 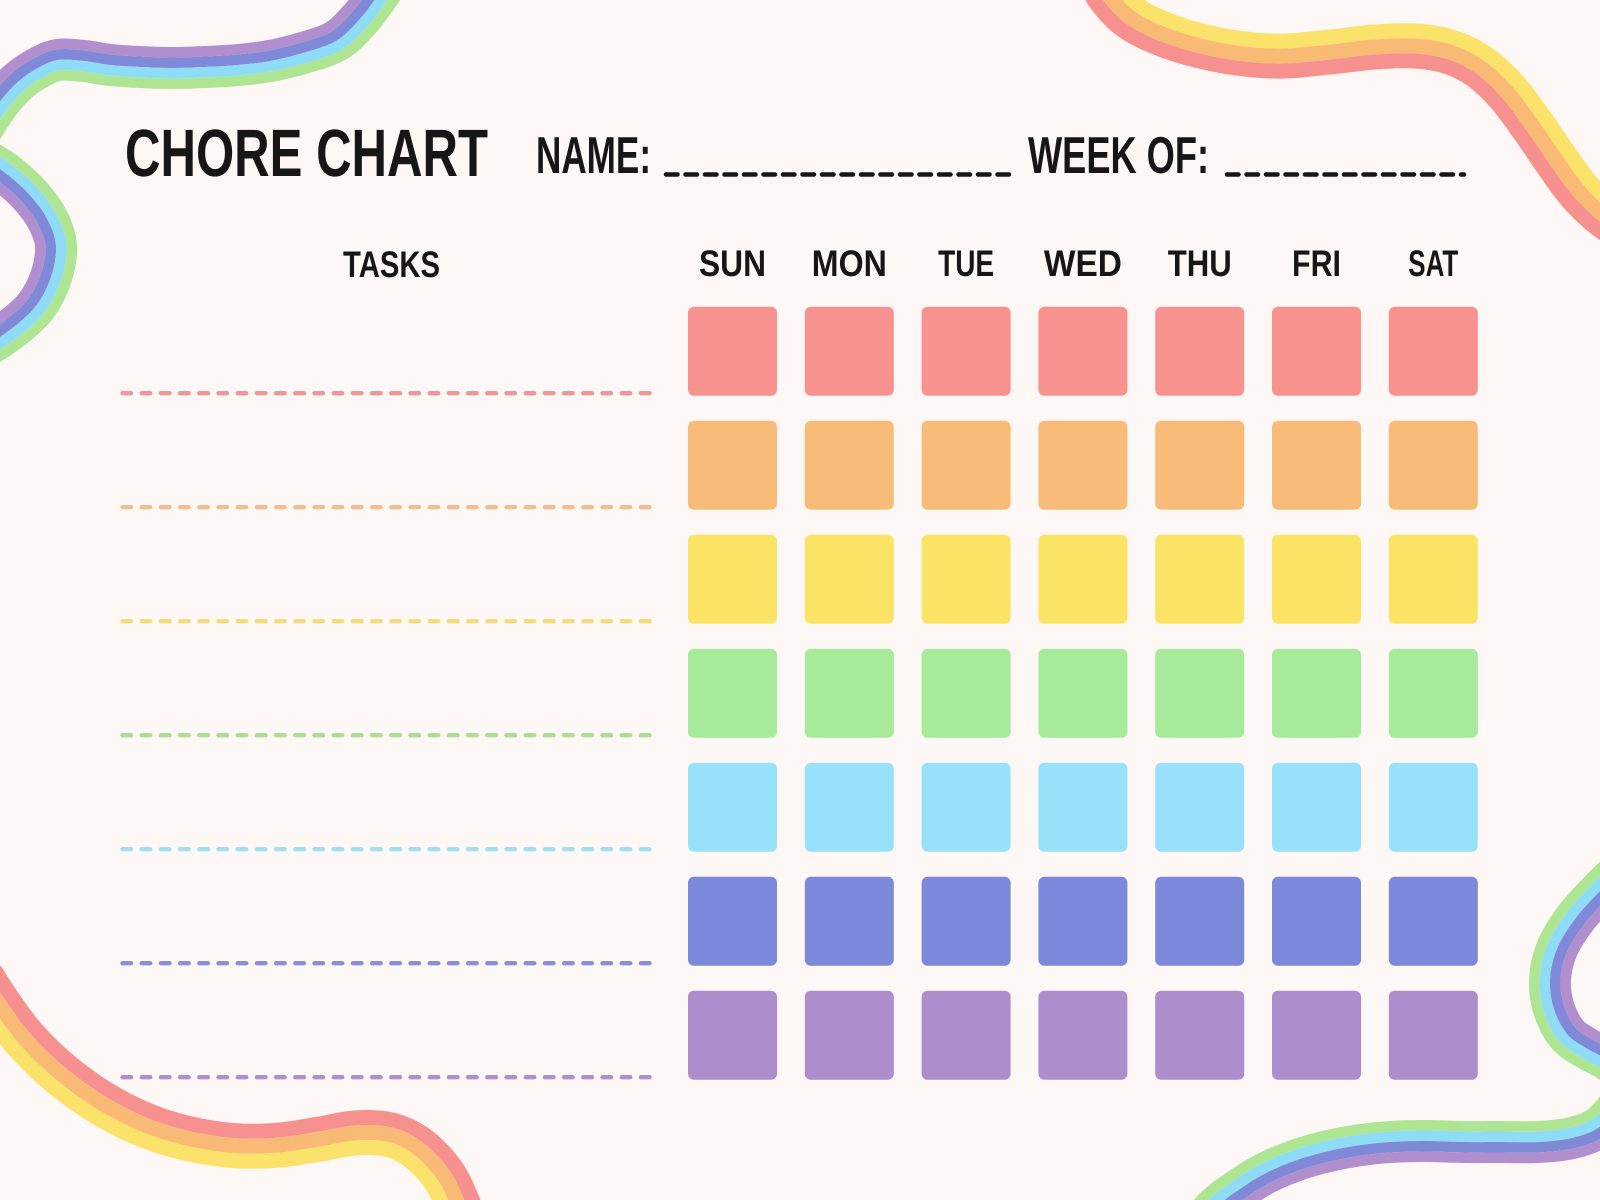 I want to click on svg-text: NAME:, so click(x=593, y=156).